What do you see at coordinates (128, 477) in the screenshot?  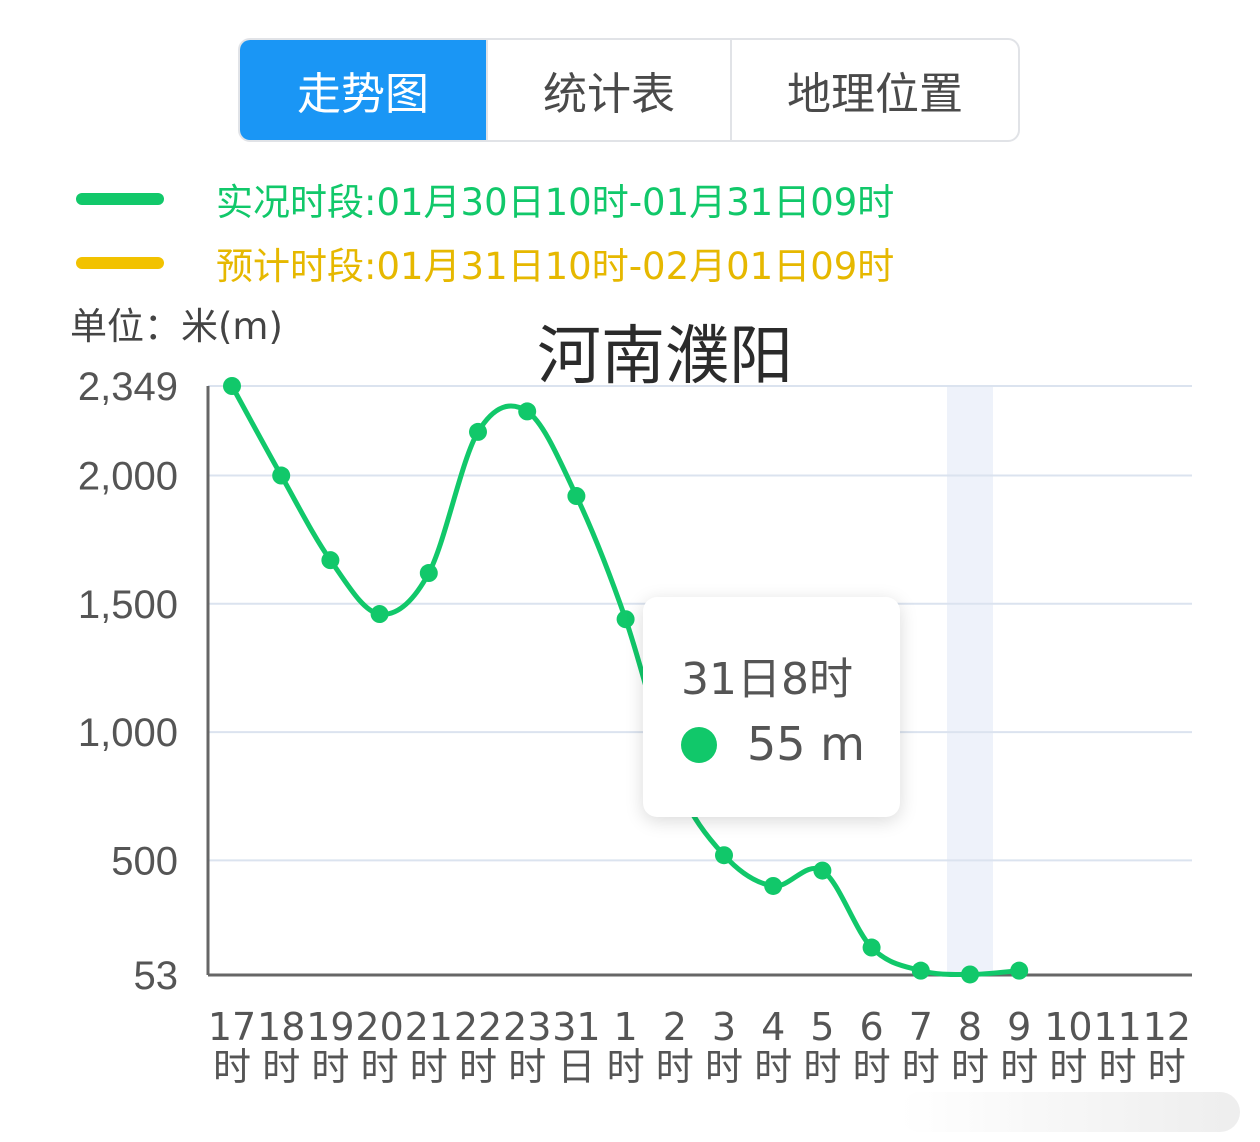 I see `y-tick-label: 2,000` at bounding box center [128, 477].